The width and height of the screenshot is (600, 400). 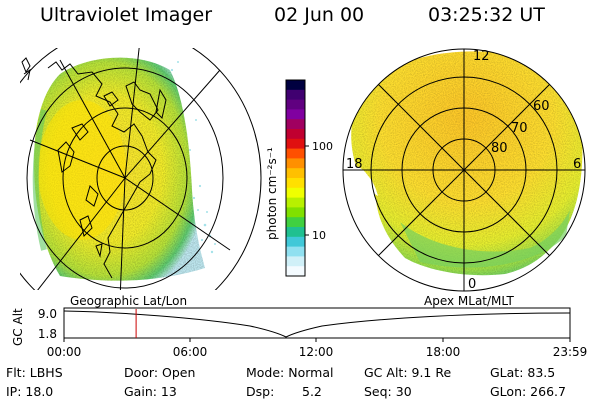 What do you see at coordinates (469, 301) in the screenshot?
I see `apex-panel-label: Apex MLat/MLT` at bounding box center [469, 301].